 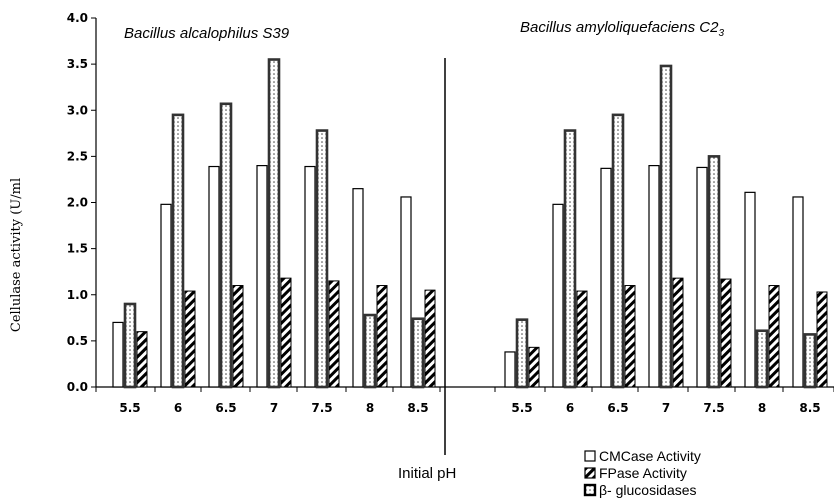 I want to click on panel-title-right: Bacillus amyloliquefaciens C23, so click(x=622, y=29).